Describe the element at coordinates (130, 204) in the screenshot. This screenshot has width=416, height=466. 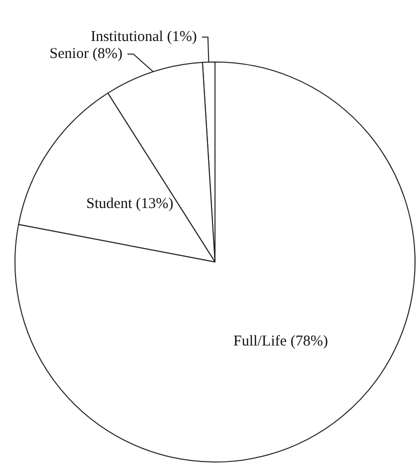
I see `slice-label: Student (13%)` at that location.